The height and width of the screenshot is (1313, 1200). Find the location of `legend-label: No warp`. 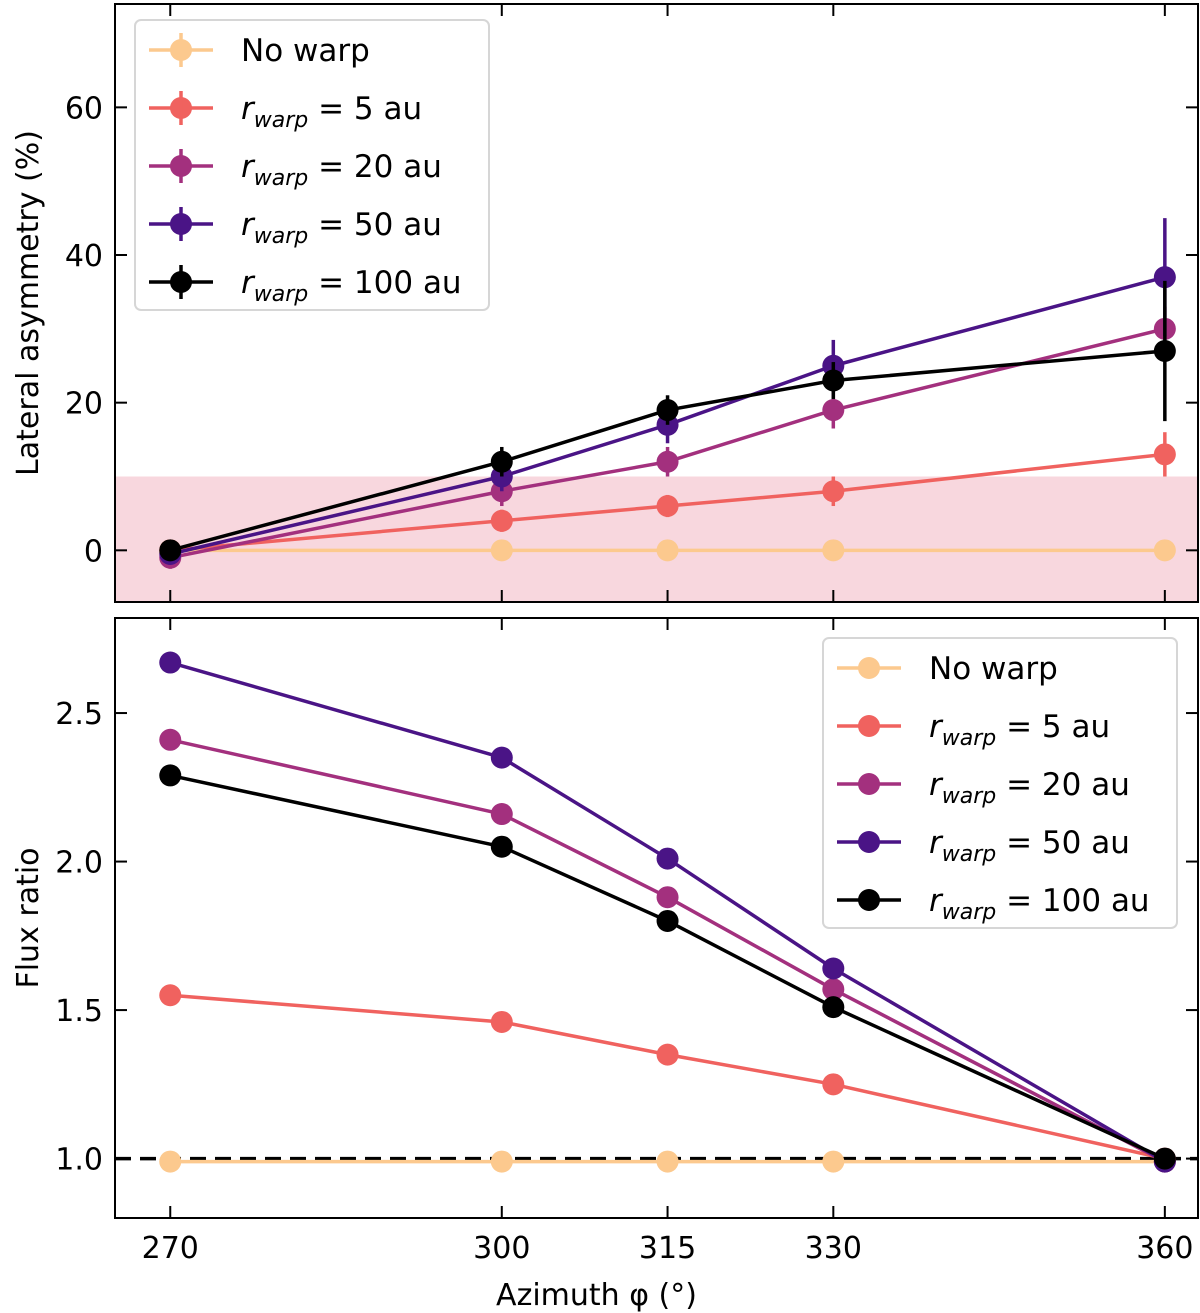

legend-label: No warp is located at coordinates (305, 51).